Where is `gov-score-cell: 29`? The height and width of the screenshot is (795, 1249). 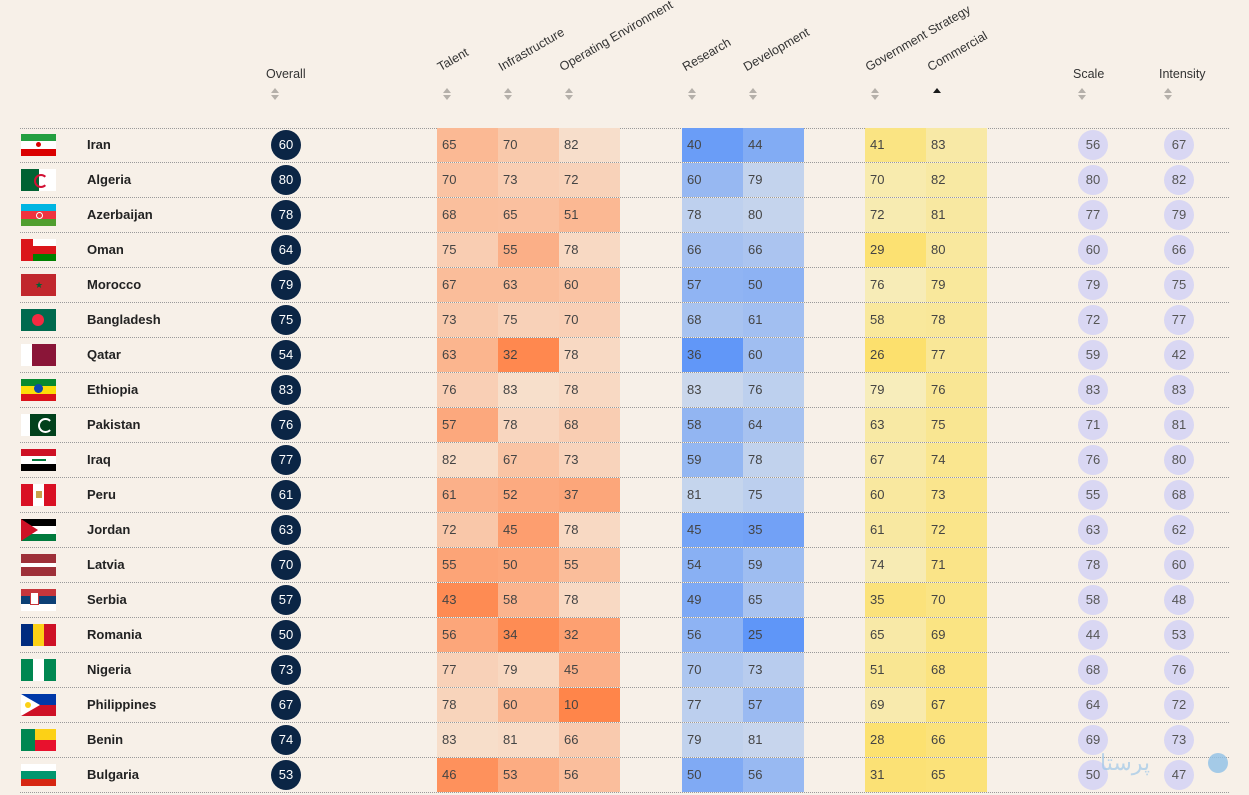 gov-score-cell: 29 is located at coordinates (895, 250).